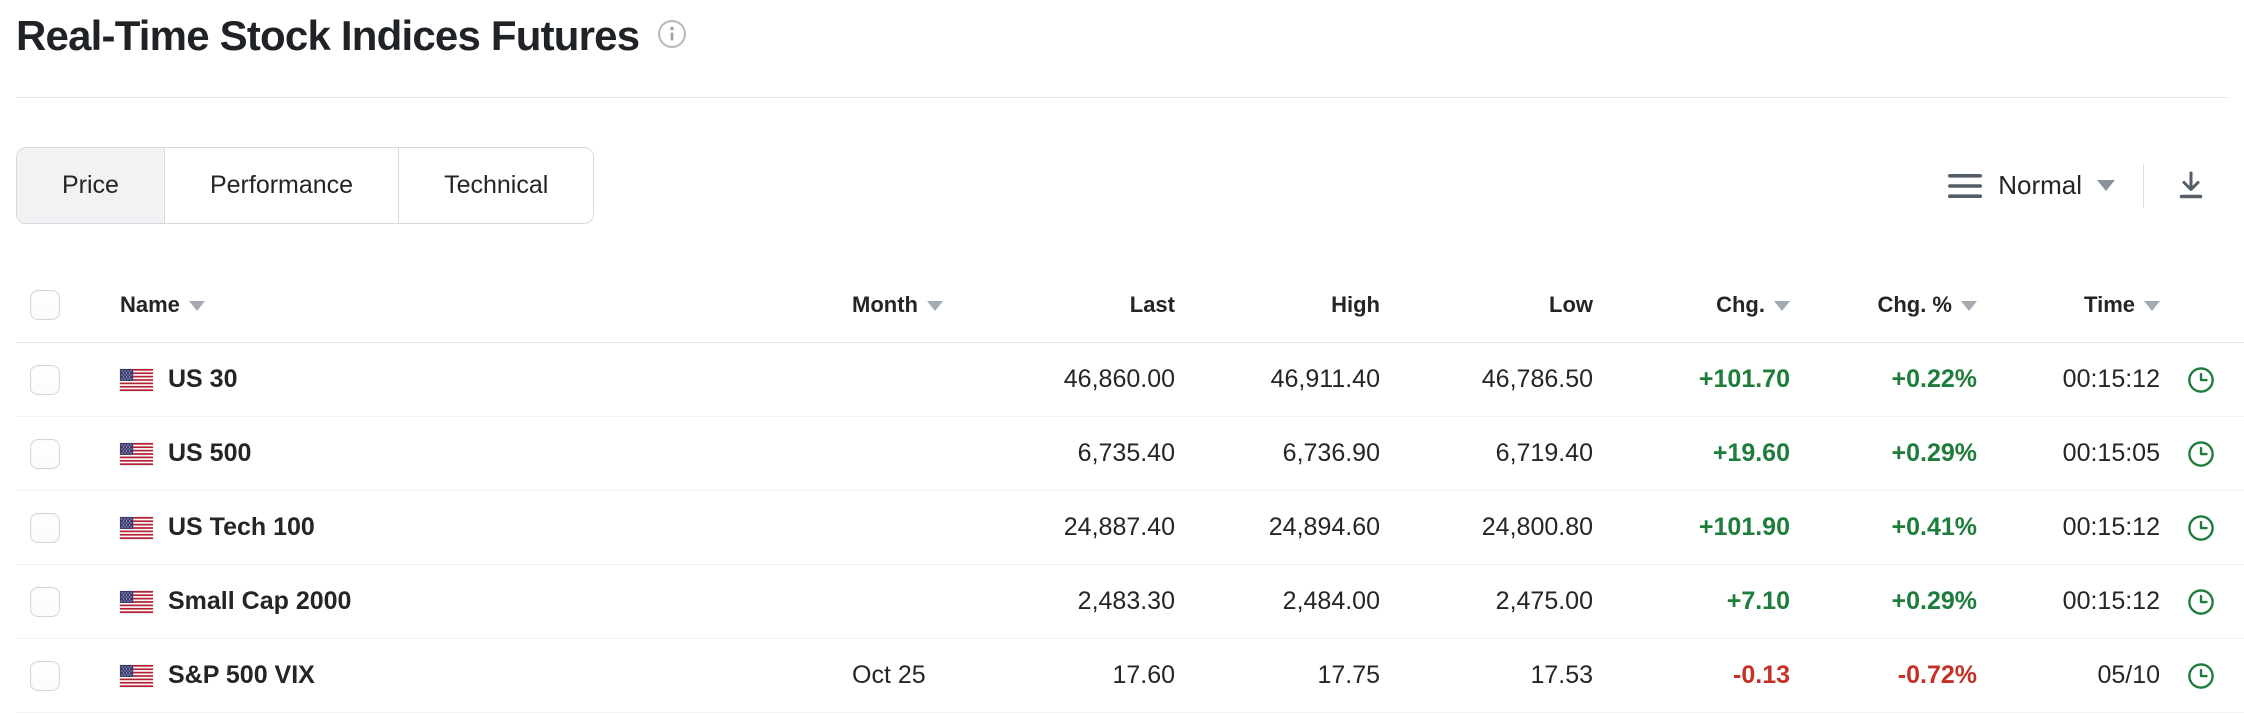 This screenshot has width=2244, height=716. What do you see at coordinates (203, 379) in the screenshot?
I see `instrument-name: US 30` at bounding box center [203, 379].